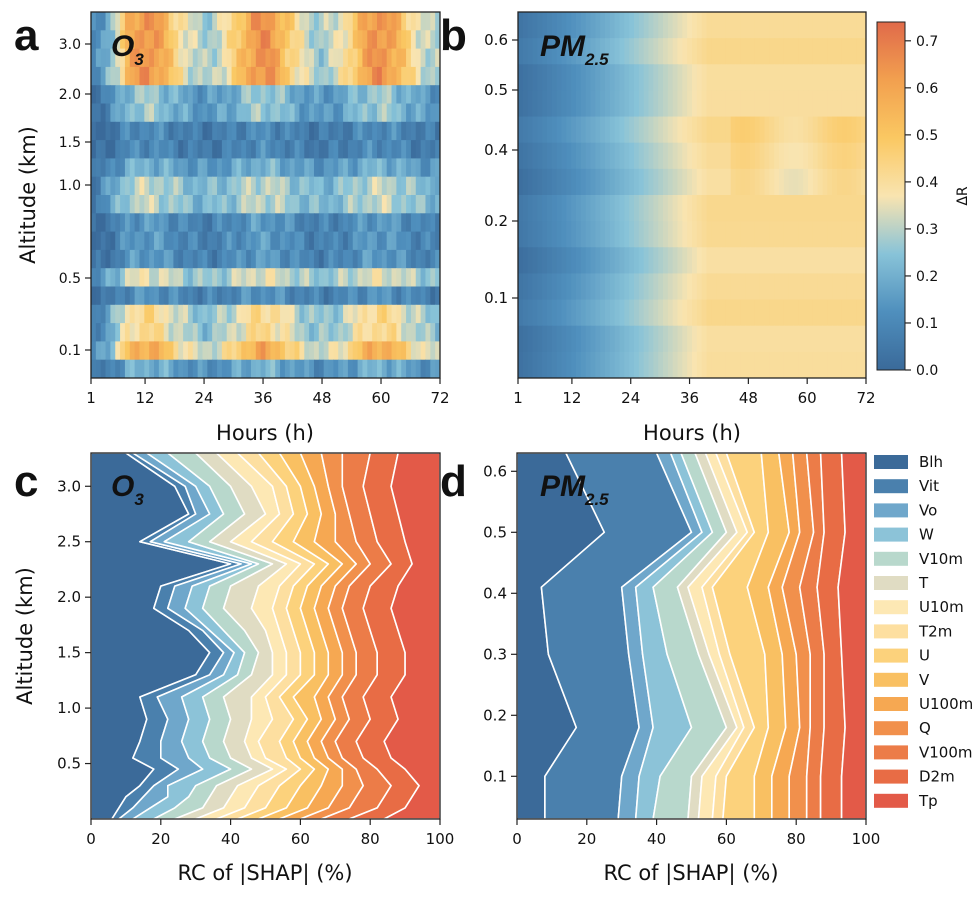 This screenshot has width=980, height=898. I want to click on x-tick-label: 60, so click(380, 398).